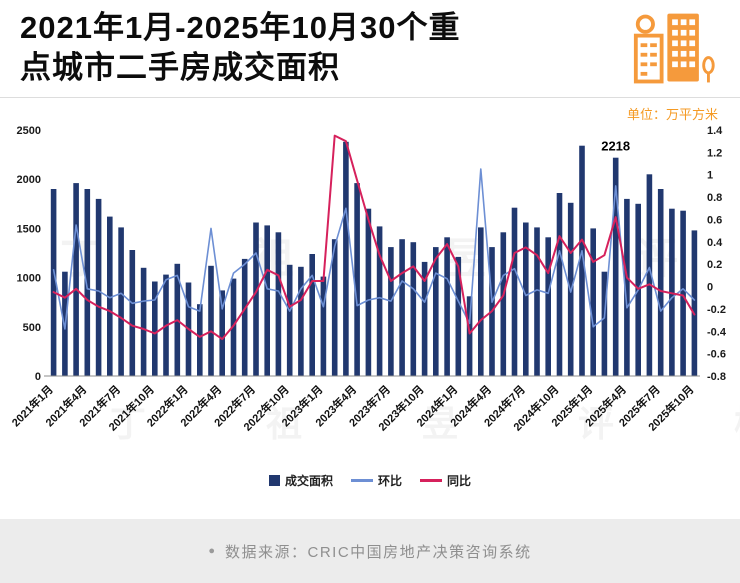 Image resolution: width=740 pixels, height=583 pixels. Describe the element at coordinates (431, 480) in the screenshot. I see `yoy-line-swatch-icon` at that location.